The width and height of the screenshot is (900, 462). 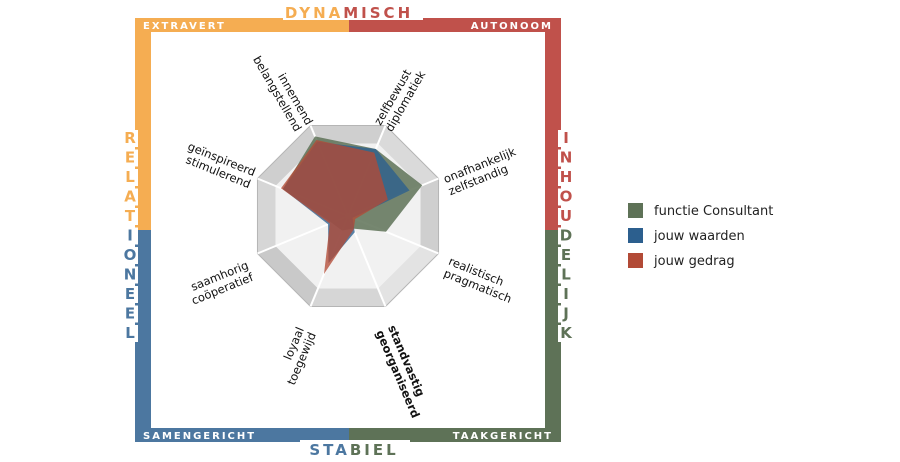 What do you see at coordinates (635, 260) in the screenshot?
I see `legend-swatch-gedrag` at bounding box center [635, 260].